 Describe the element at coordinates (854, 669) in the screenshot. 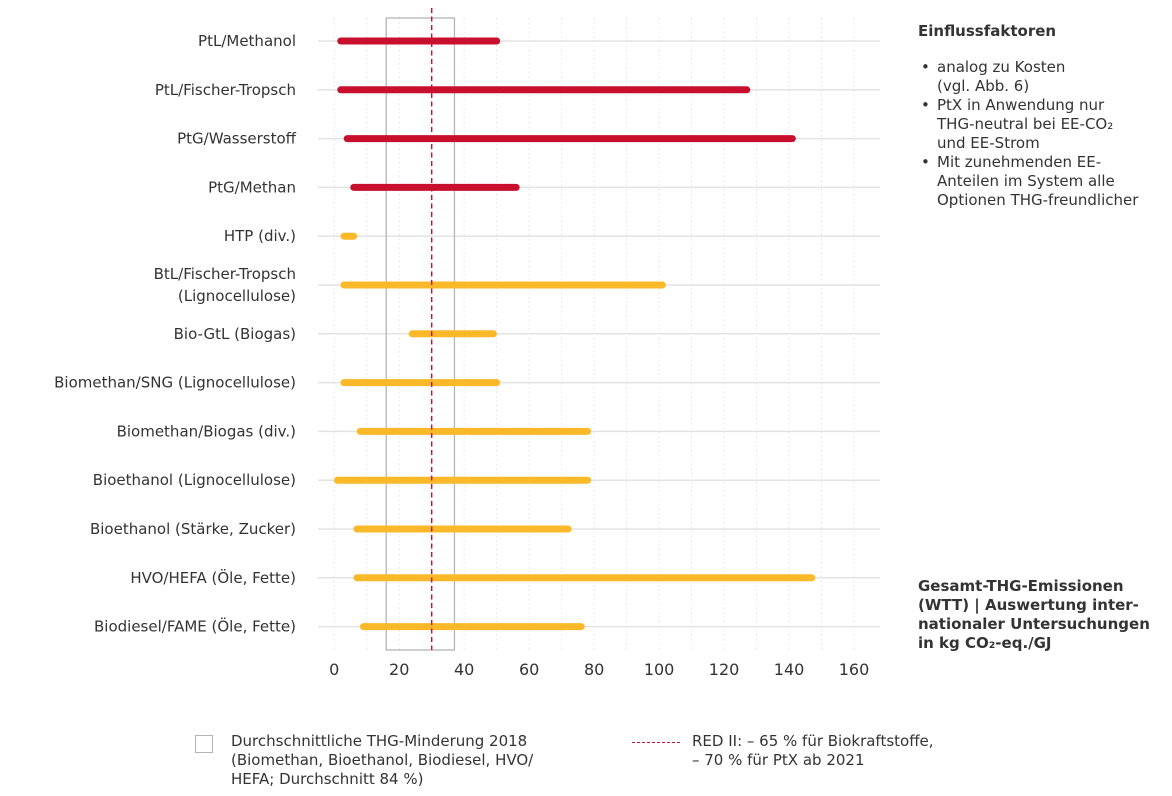

I see `x-tick-label: 160` at that location.